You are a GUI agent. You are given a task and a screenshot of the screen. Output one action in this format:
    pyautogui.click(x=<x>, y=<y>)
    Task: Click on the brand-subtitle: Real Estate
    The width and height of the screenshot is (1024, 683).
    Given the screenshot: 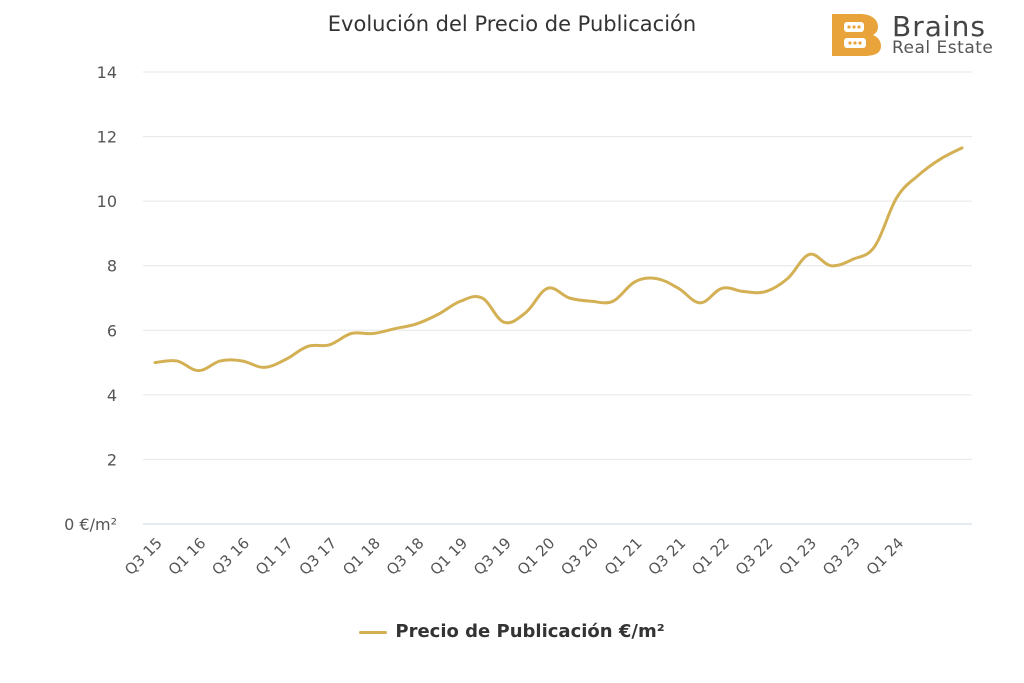 What is the action you would take?
    pyautogui.click(x=943, y=48)
    